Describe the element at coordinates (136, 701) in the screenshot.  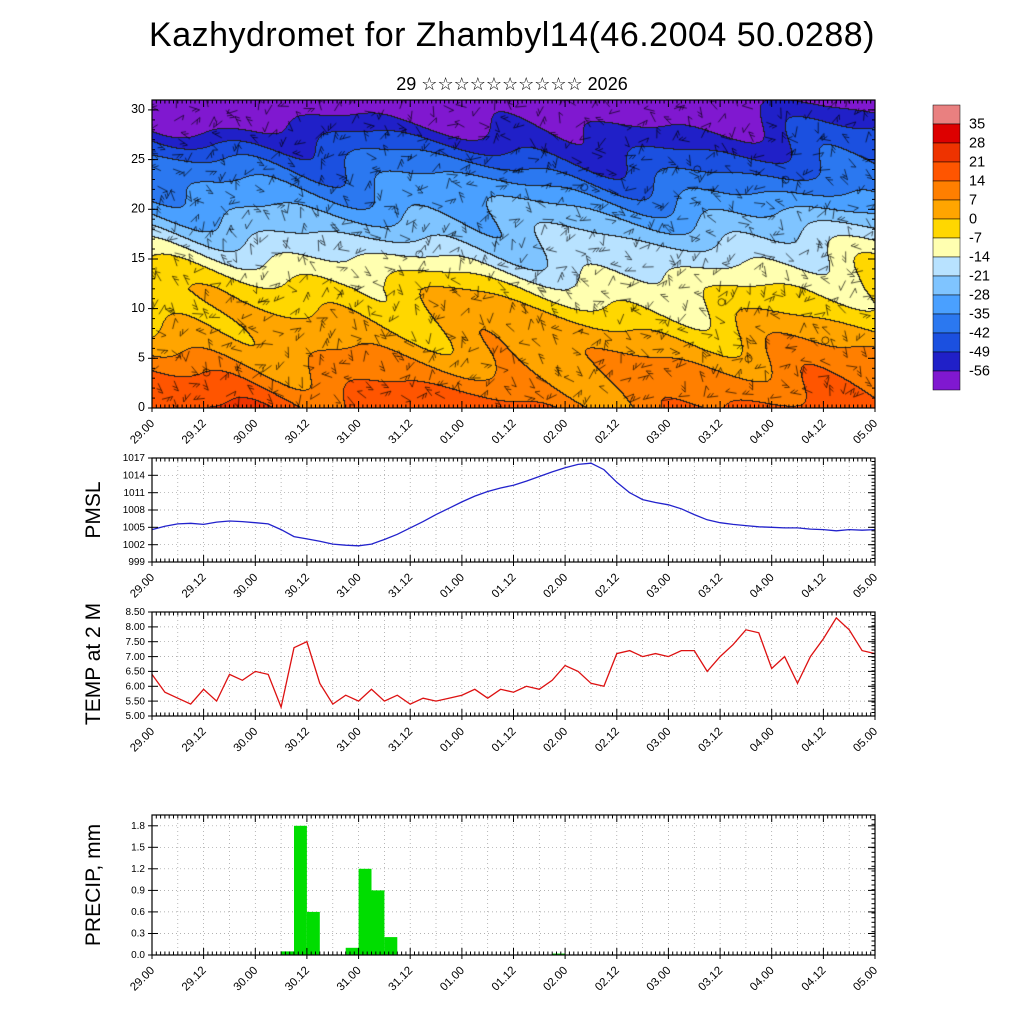
I see `svg-text: 5.50` at that location.